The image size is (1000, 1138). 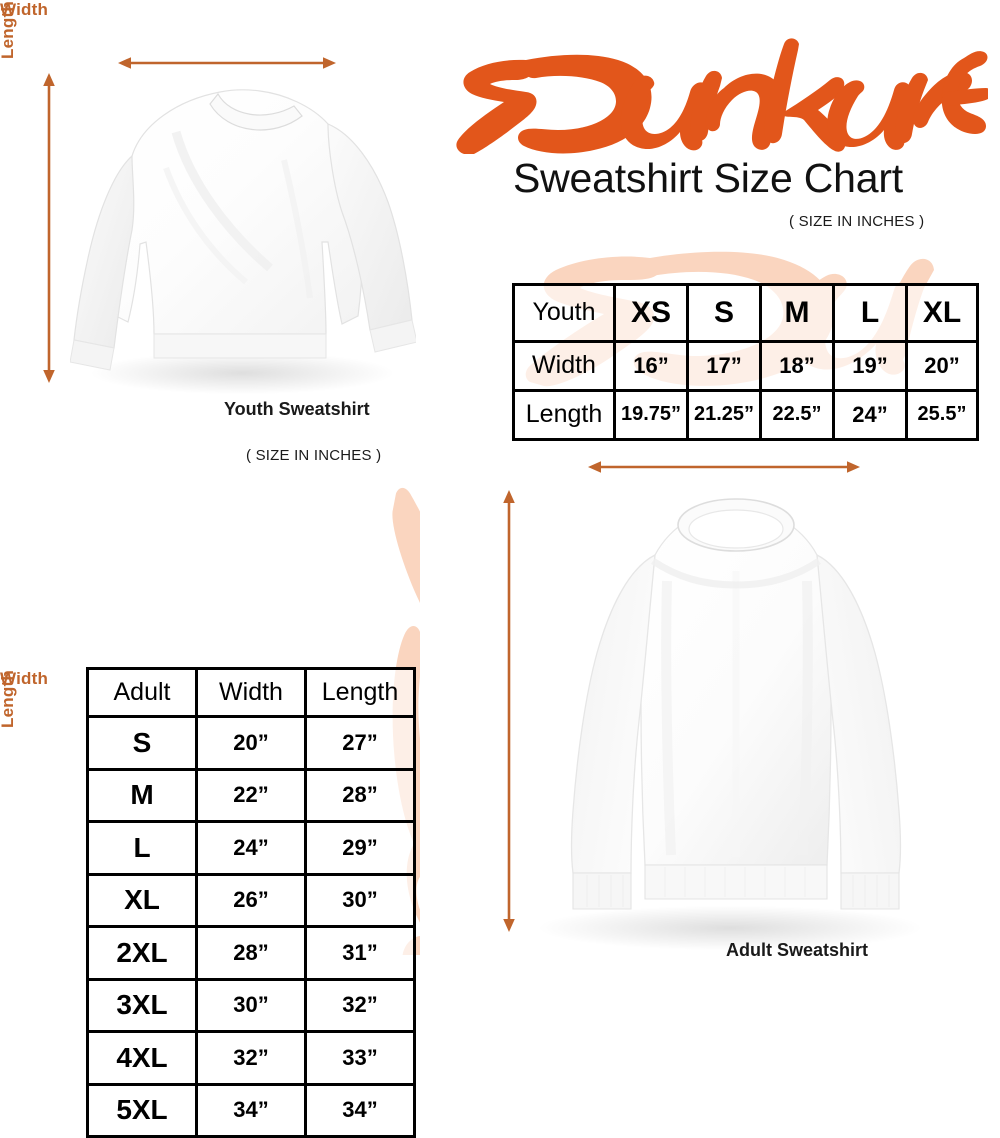 I want to click on table-row: 3XL 30” 32”, so click(x=251, y=1005).